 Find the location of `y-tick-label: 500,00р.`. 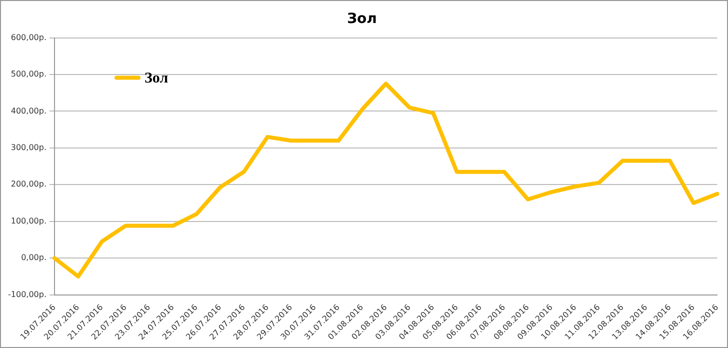

y-tick-label: 500,00р. is located at coordinates (28, 74).